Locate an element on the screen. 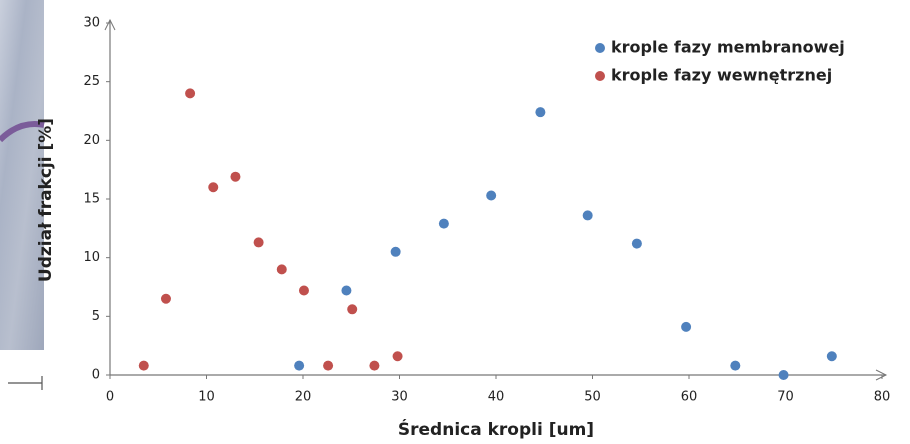 The width and height of the screenshot is (910, 444). y-tick-label: 0 is located at coordinates (96, 375).